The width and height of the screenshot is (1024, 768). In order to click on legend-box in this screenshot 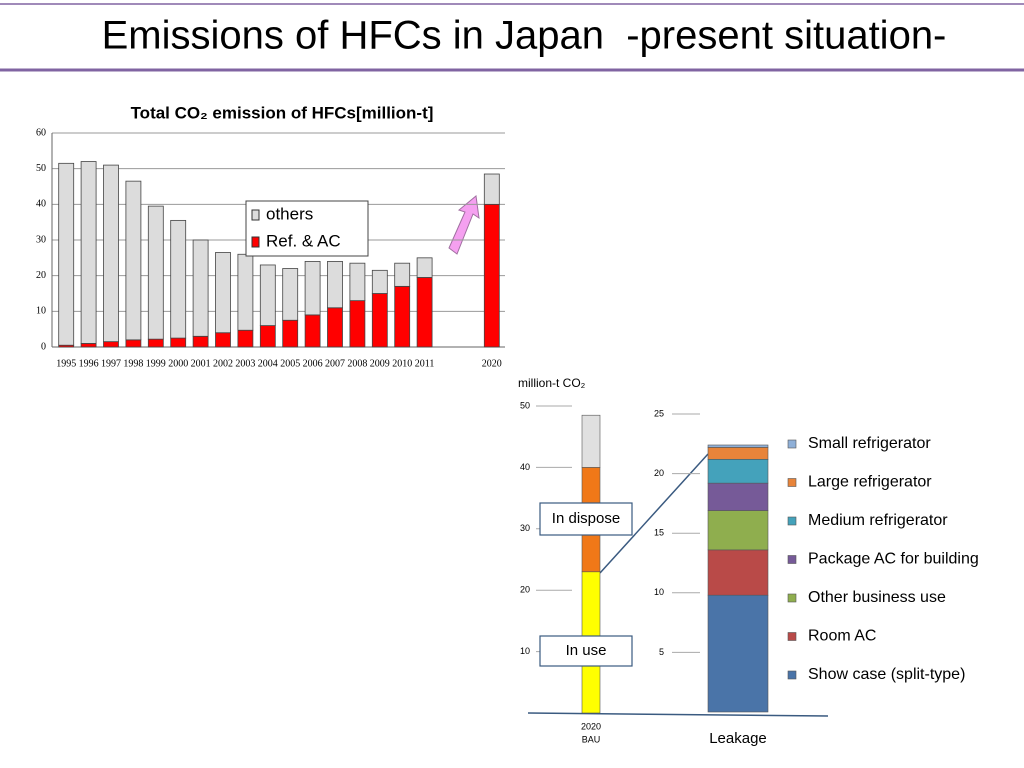, I will do `click(307, 228)`.